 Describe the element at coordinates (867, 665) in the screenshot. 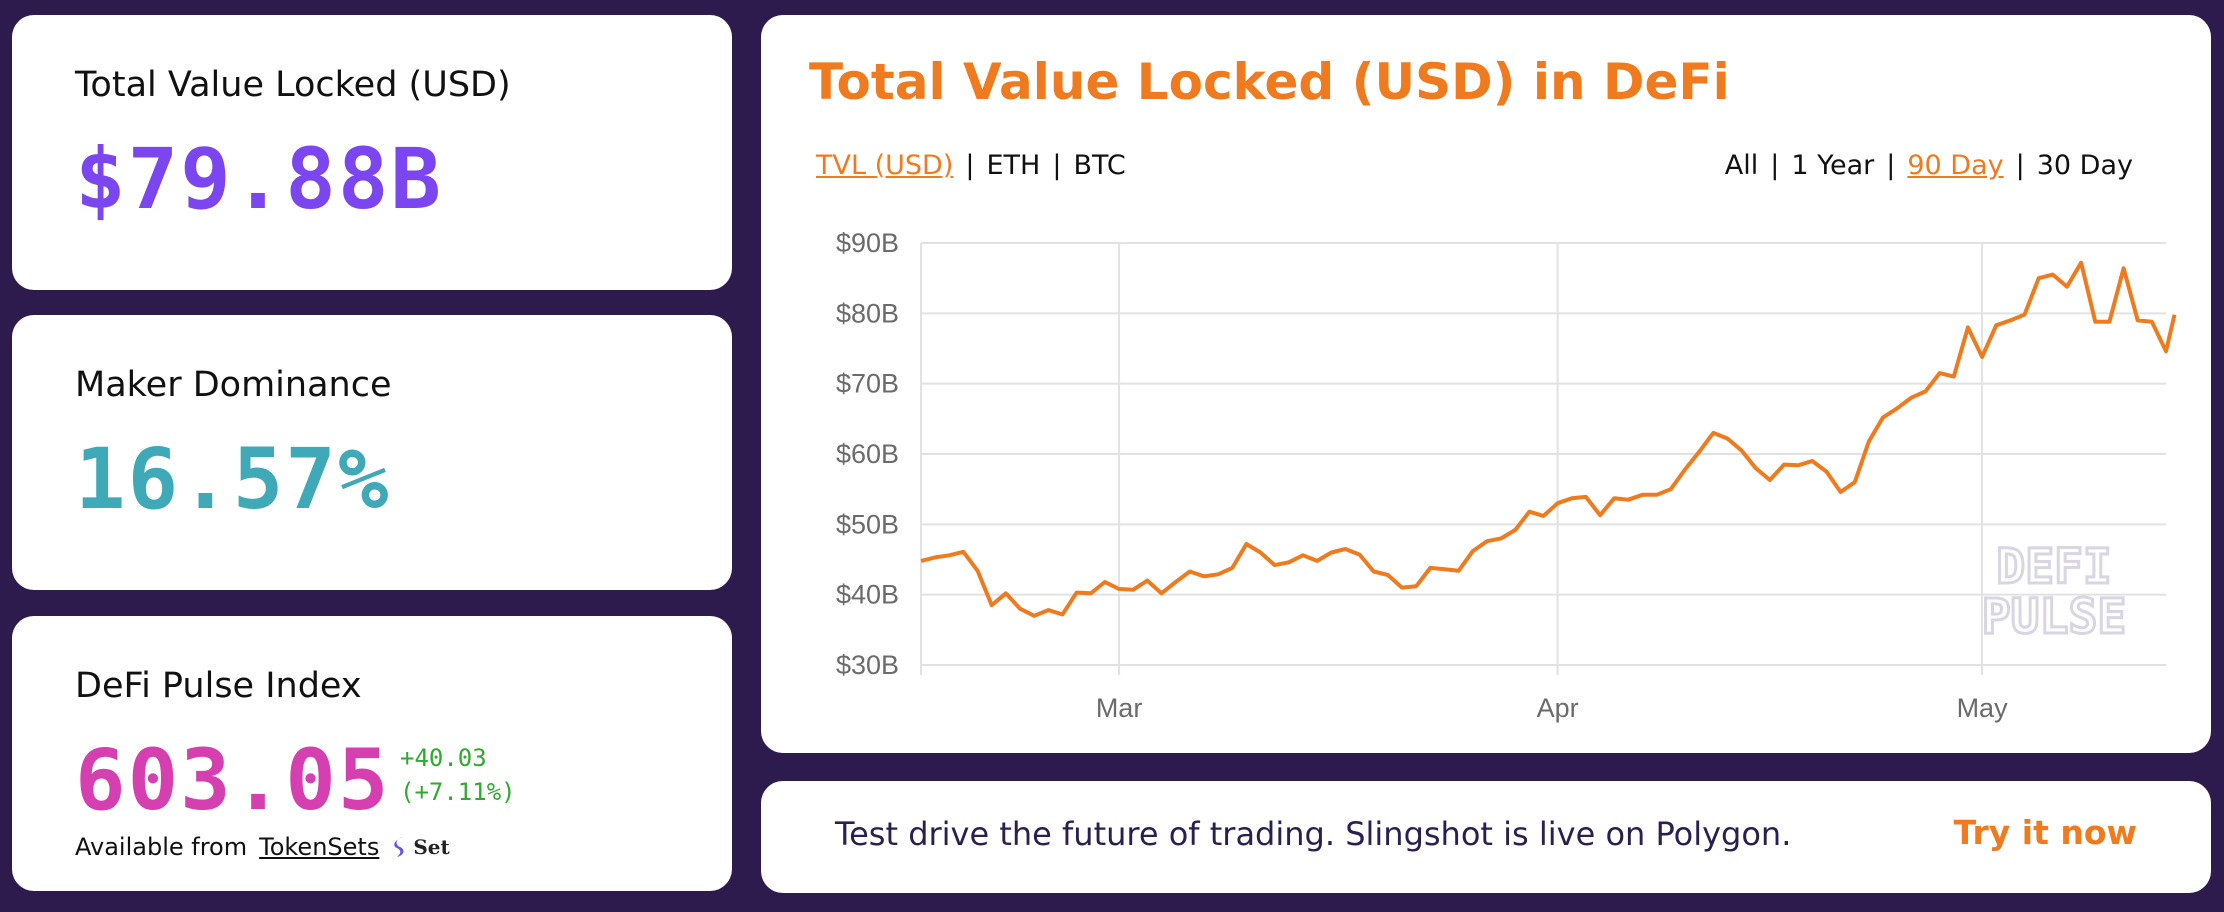

I see `y-tick-label: $30B` at that location.